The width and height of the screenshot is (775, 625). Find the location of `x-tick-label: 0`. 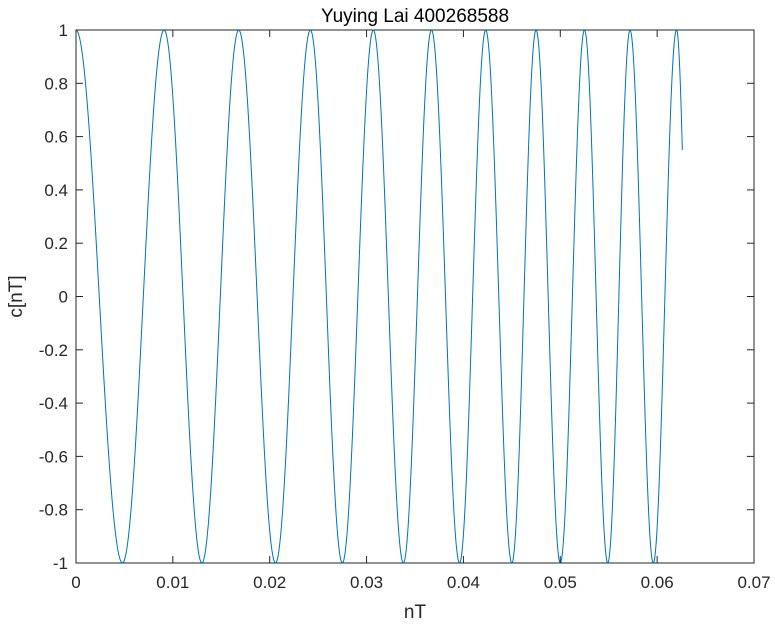

x-tick-label: 0 is located at coordinates (75, 582).